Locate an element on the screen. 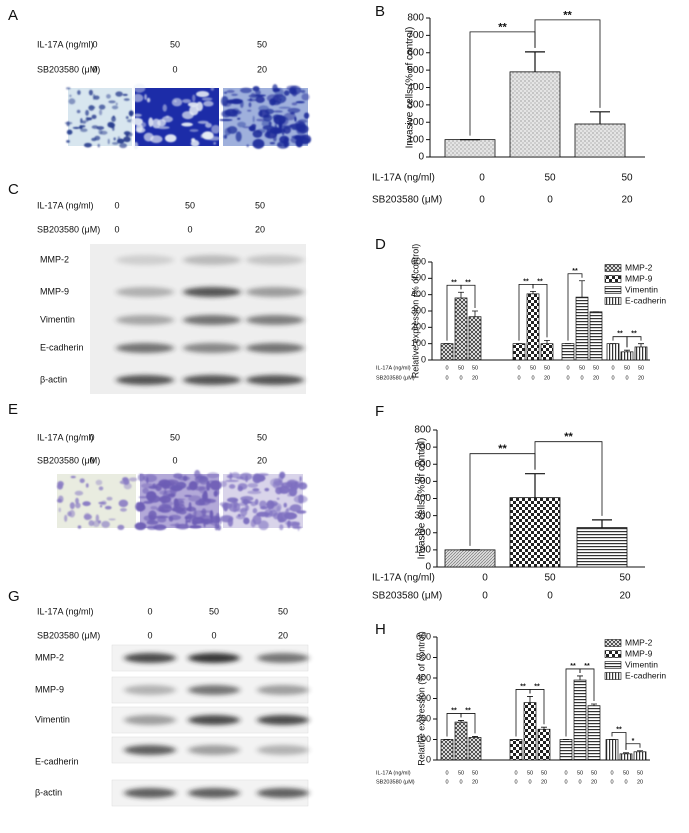  y-tick-label: 800 is located at coordinates (422, 430).